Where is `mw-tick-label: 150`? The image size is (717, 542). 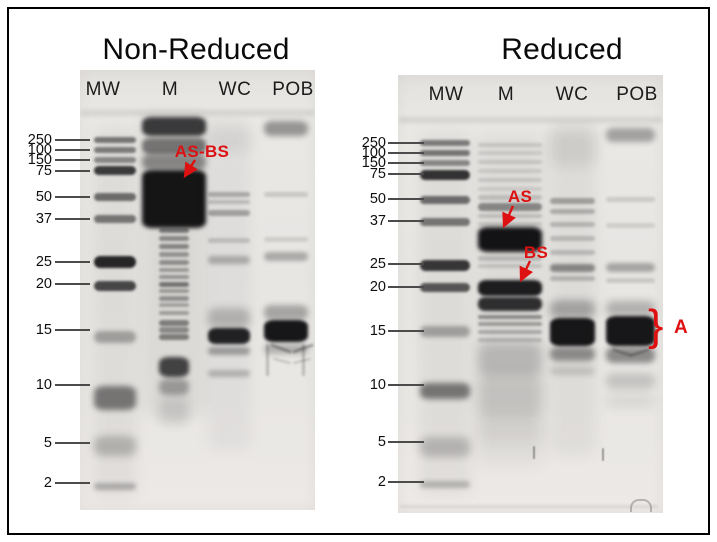
mw-tick-label: 150 is located at coordinates (39, 160).